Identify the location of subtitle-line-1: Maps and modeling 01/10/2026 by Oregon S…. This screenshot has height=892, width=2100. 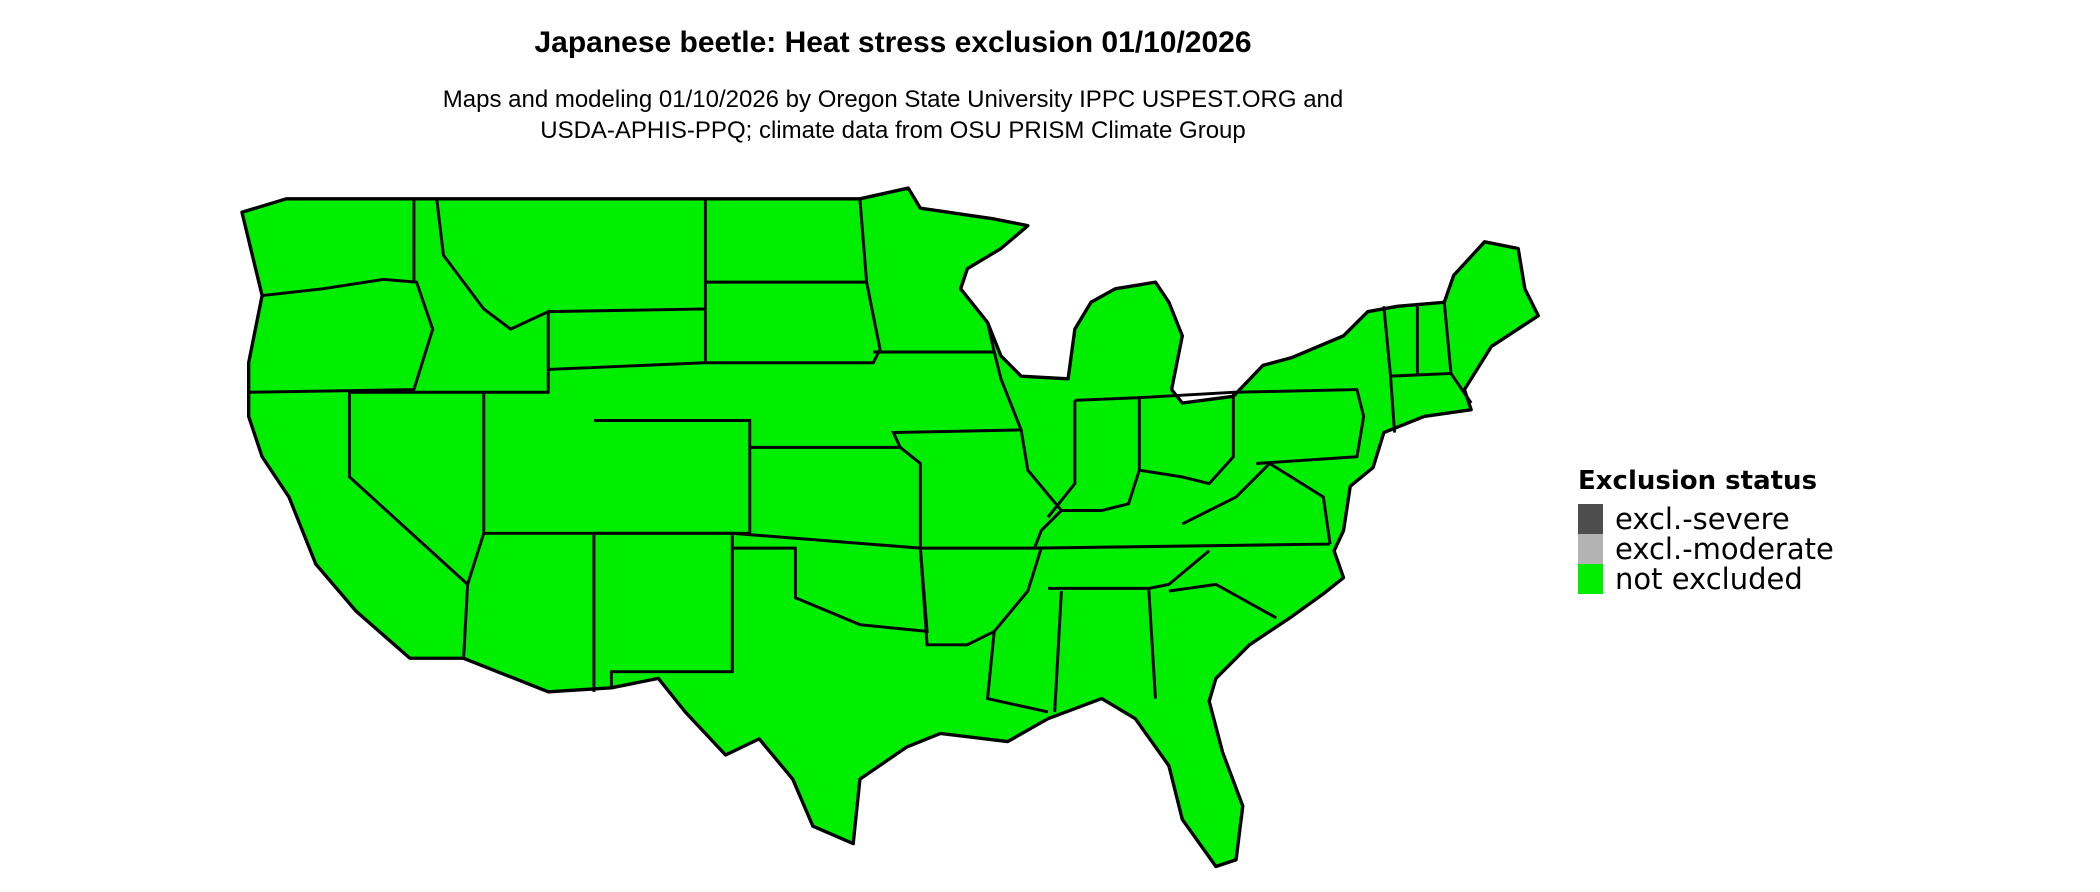
(893, 99).